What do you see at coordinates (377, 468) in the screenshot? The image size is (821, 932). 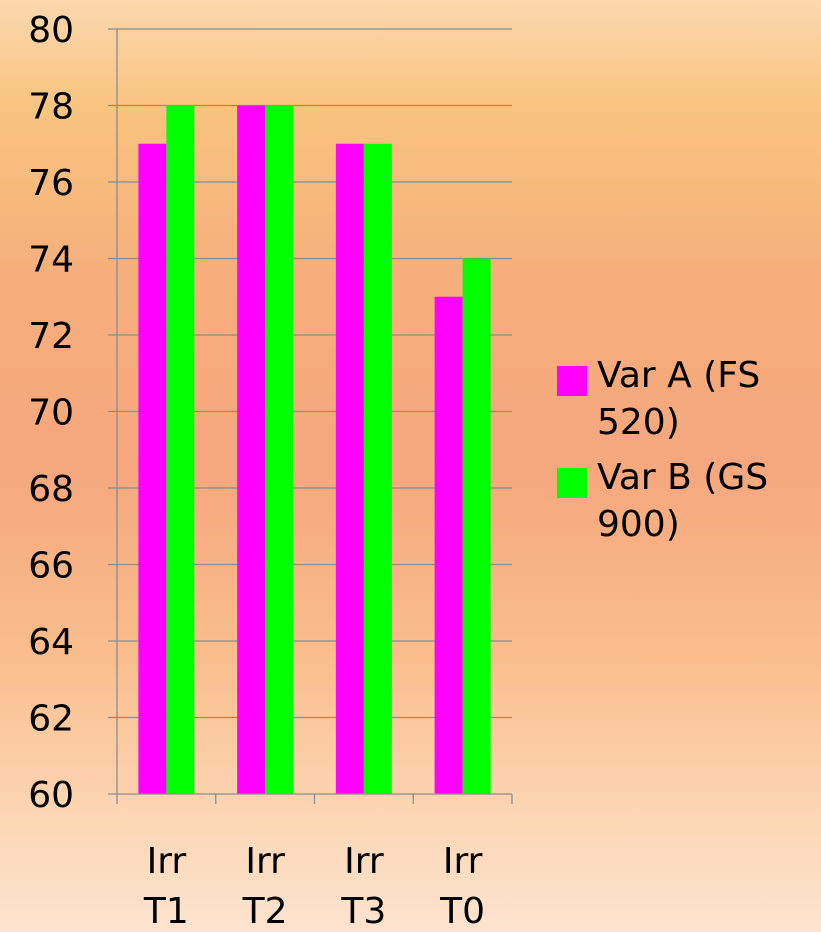 I see `bar-var-b-gs-900-irr-t3` at bounding box center [377, 468].